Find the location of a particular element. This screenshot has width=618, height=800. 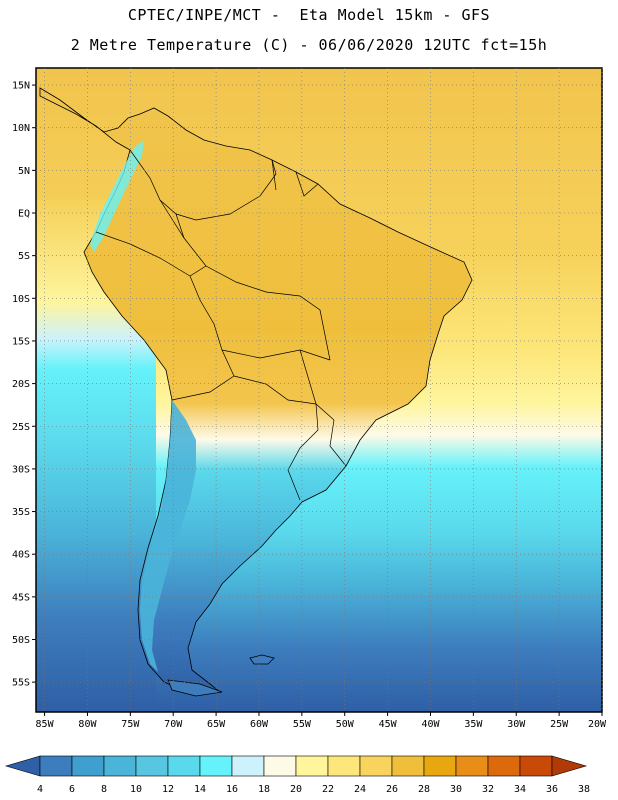

colorbar-label: 6 is located at coordinates (72, 789).